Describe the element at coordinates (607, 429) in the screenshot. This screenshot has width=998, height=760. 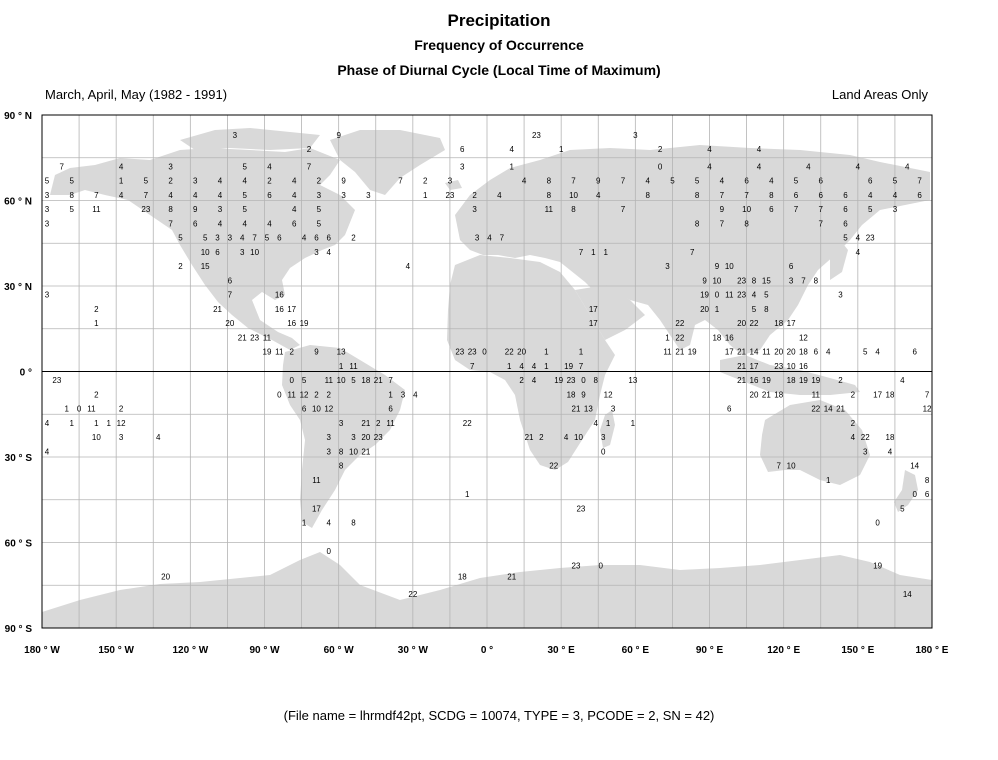
I see `land-madagascar` at that location.